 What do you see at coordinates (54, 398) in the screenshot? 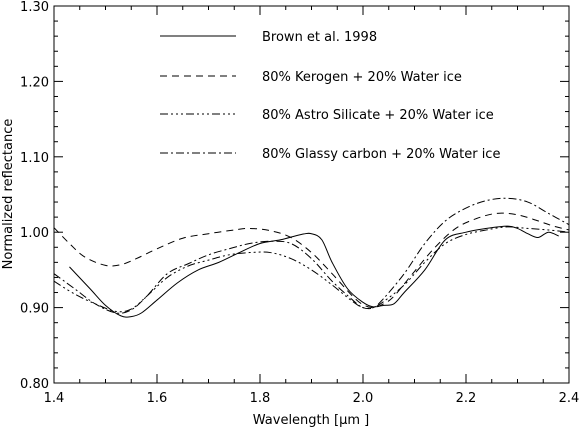
I see `x-tick-label: 1.4` at bounding box center [54, 398].